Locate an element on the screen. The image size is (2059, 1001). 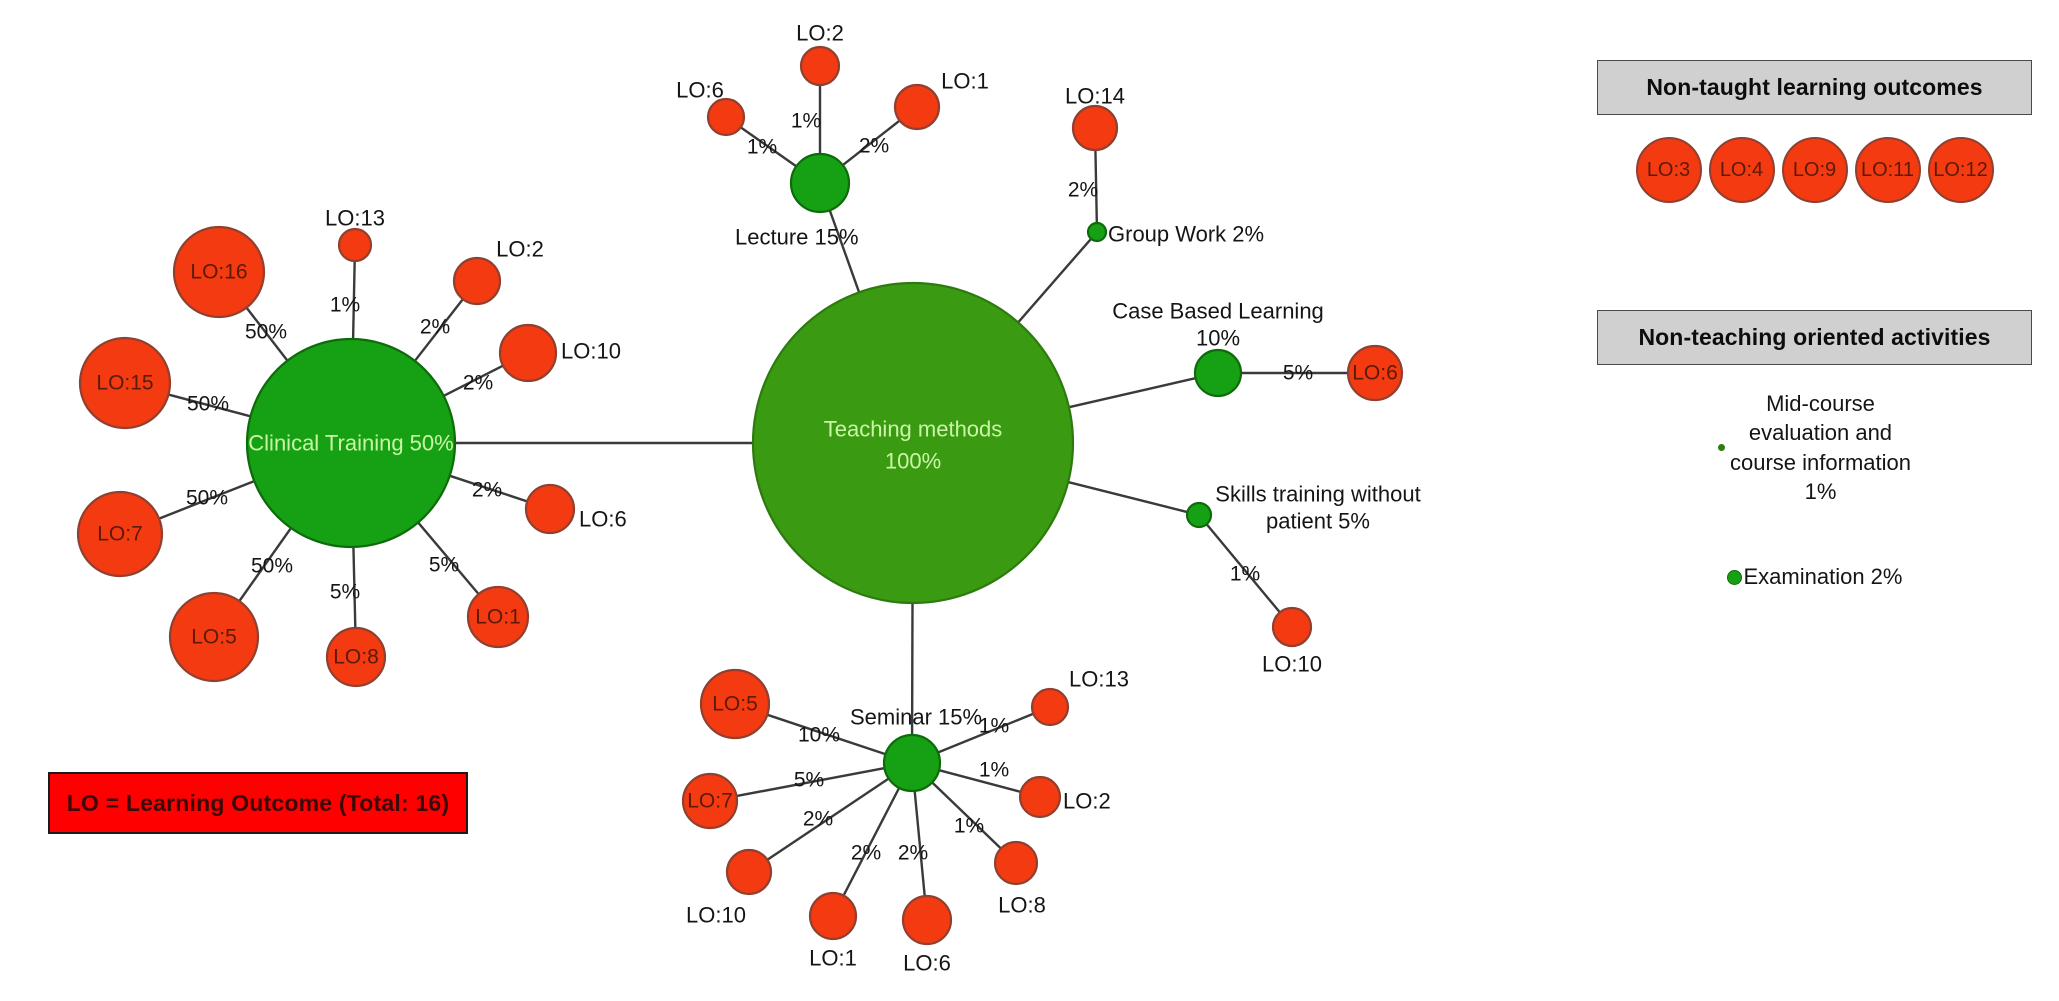
edge-label-clinical-training-to-ct-lo10: 2% is located at coordinates (478, 383).